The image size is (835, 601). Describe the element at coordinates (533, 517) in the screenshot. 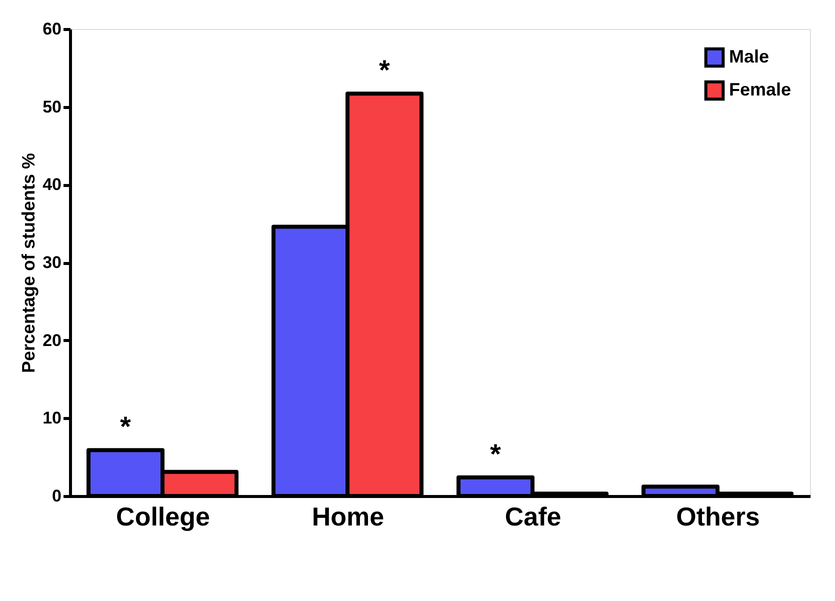

I see `x-tick-label: Cafe` at that location.